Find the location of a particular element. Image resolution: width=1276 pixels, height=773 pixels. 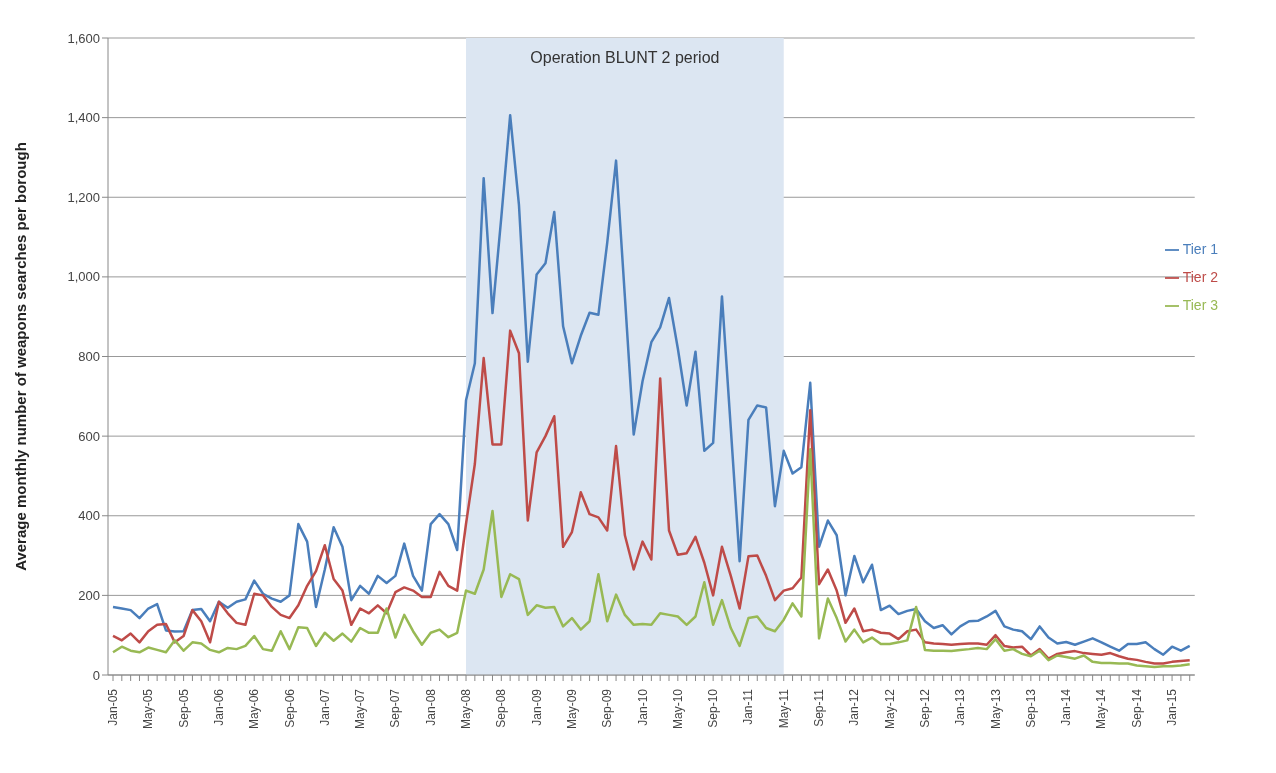

y-tick-label: 800 is located at coordinates (89, 357).